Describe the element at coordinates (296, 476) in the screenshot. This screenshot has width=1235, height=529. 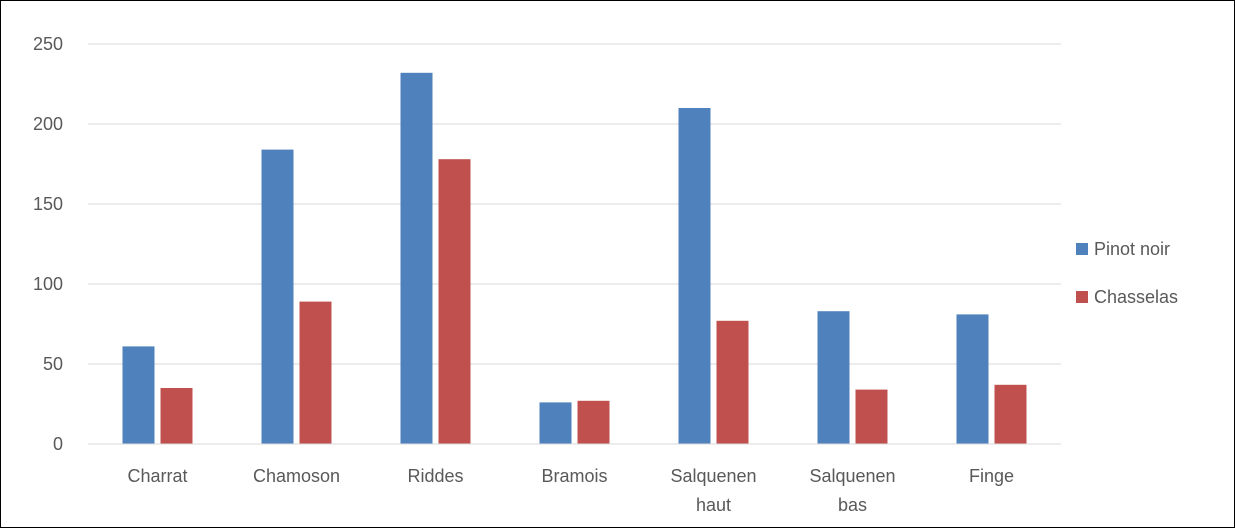
I see `x-tick-label: Chamoson` at that location.